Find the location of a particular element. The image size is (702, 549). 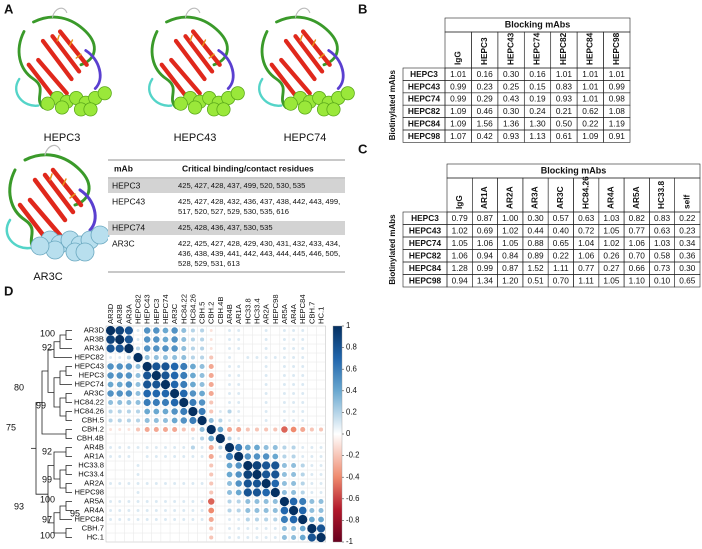

mab-name: HEPC43 is located at coordinates (128, 201).